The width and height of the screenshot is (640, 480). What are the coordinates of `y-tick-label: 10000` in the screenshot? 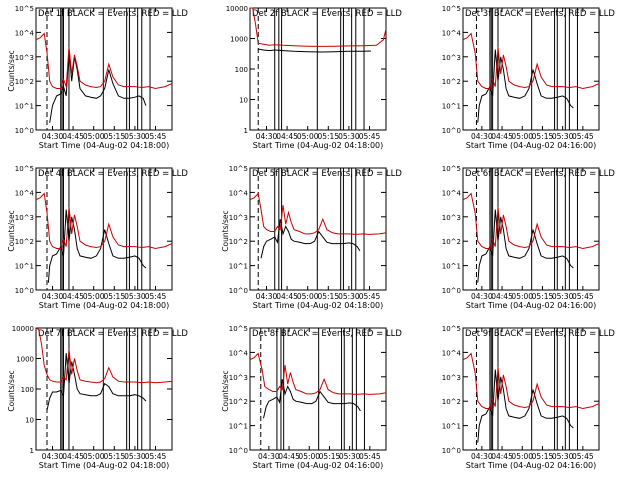 It's located at (237, 9).